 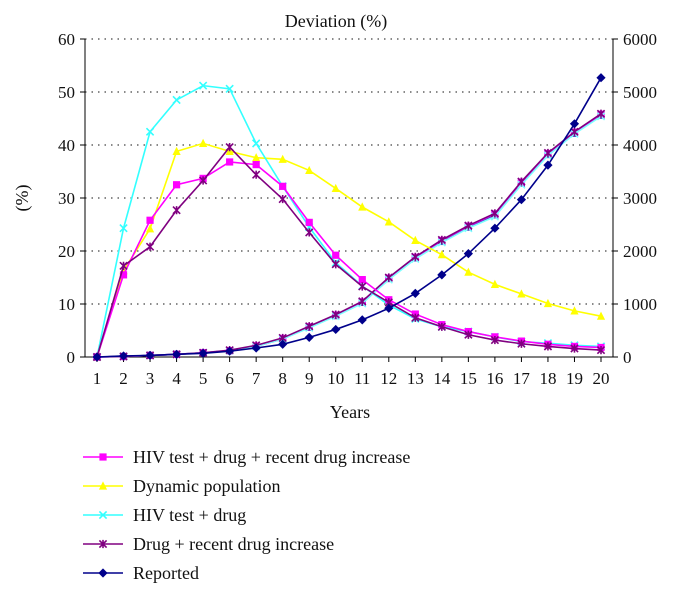 I want to click on legend-item: Drug + recent drug increase, so click(x=208, y=544).